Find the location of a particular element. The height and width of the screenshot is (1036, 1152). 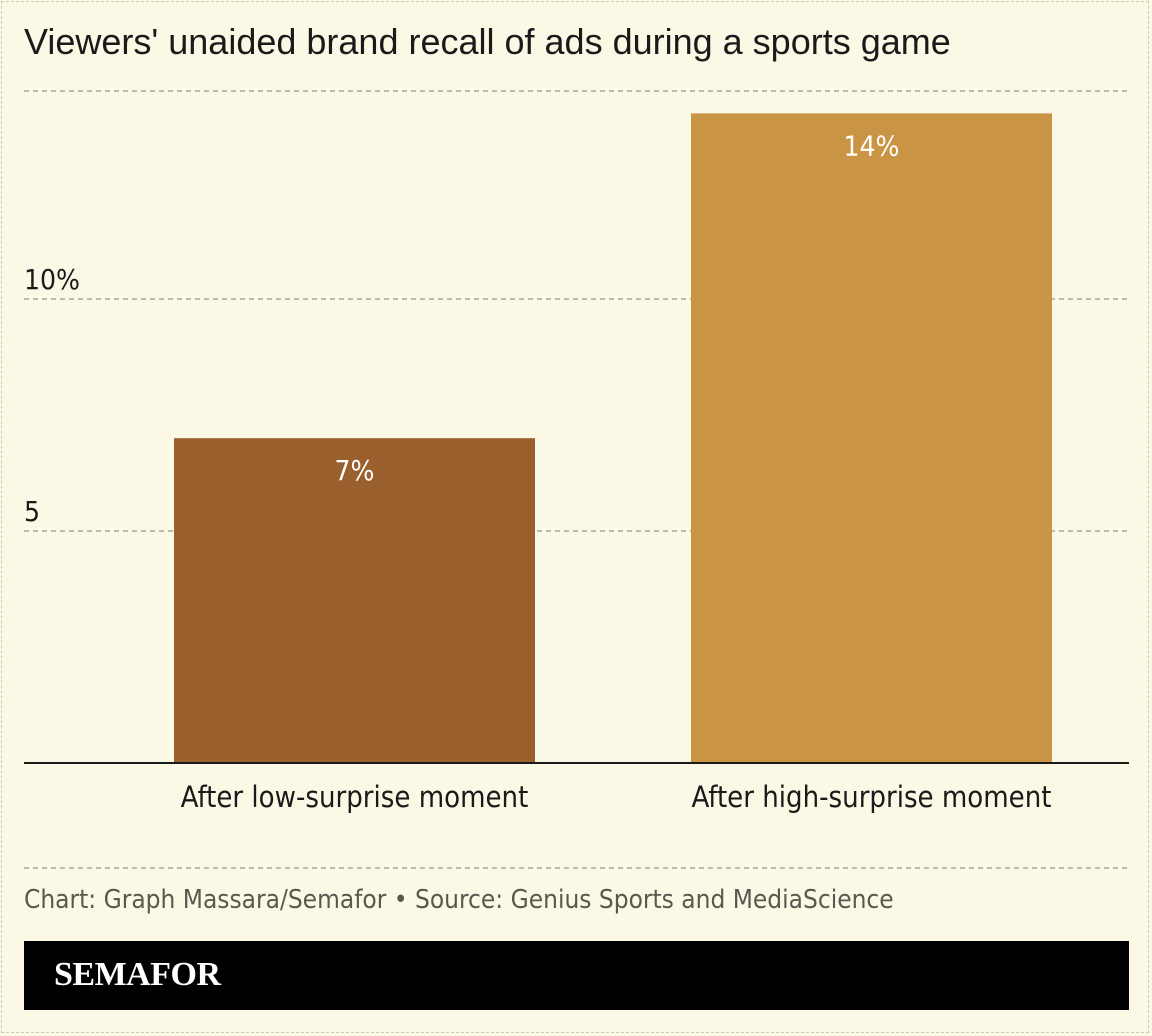

brand-logo: SEMAFOR is located at coordinates (137, 974).